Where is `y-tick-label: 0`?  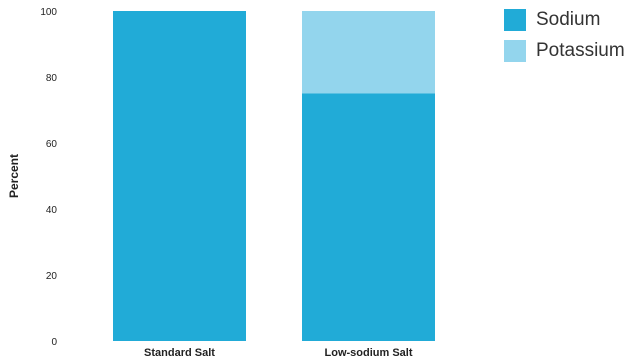
y-tick-label: 0 is located at coordinates (54, 342).